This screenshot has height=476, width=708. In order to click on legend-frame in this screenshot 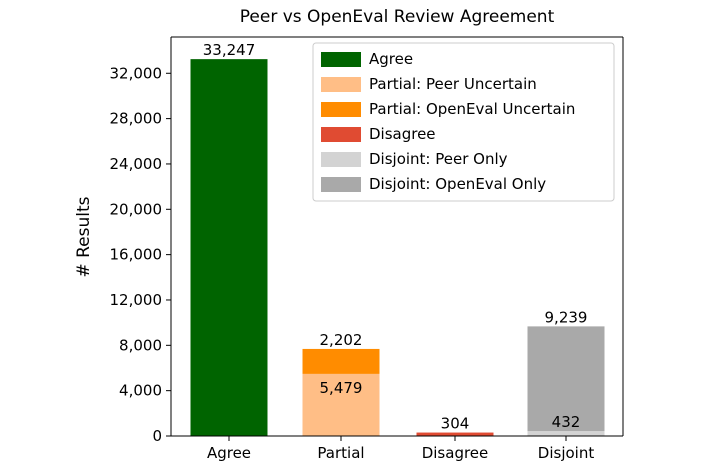, I will do `click(463, 122)`.